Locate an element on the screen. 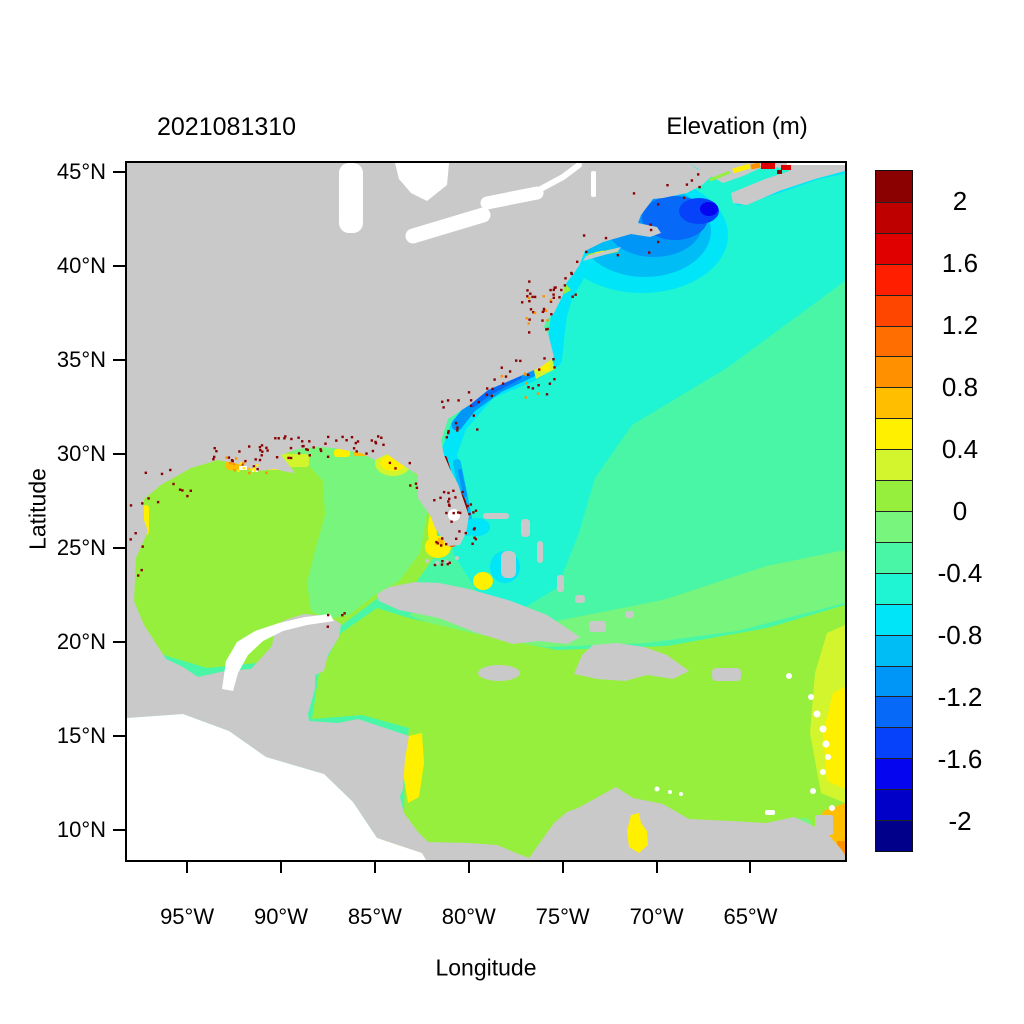 Image resolution: width=1024 pixels, height=1024 pixels. colorbar-tick-label: -1.2 is located at coordinates (960, 697).